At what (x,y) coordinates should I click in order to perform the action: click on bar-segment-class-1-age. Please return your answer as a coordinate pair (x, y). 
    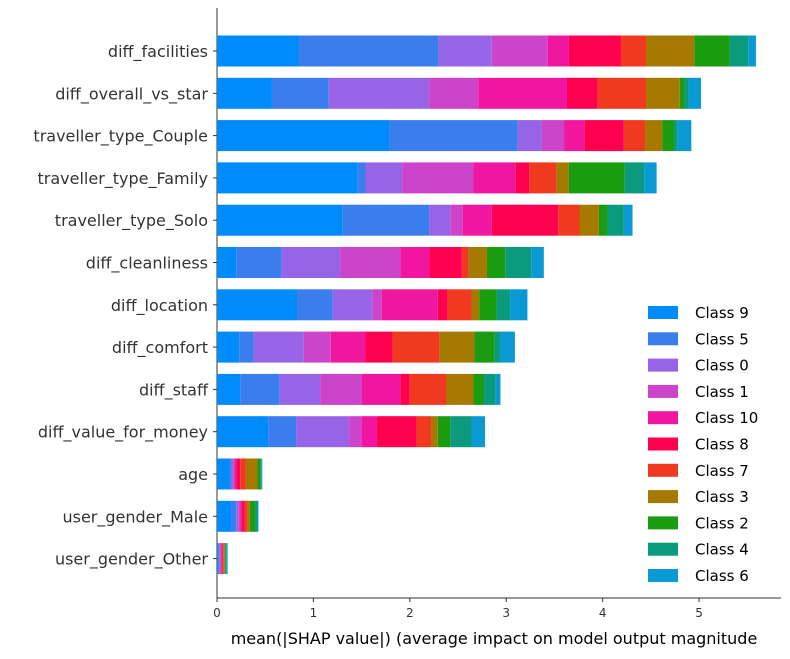
    Looking at the image, I should click on (234, 474).